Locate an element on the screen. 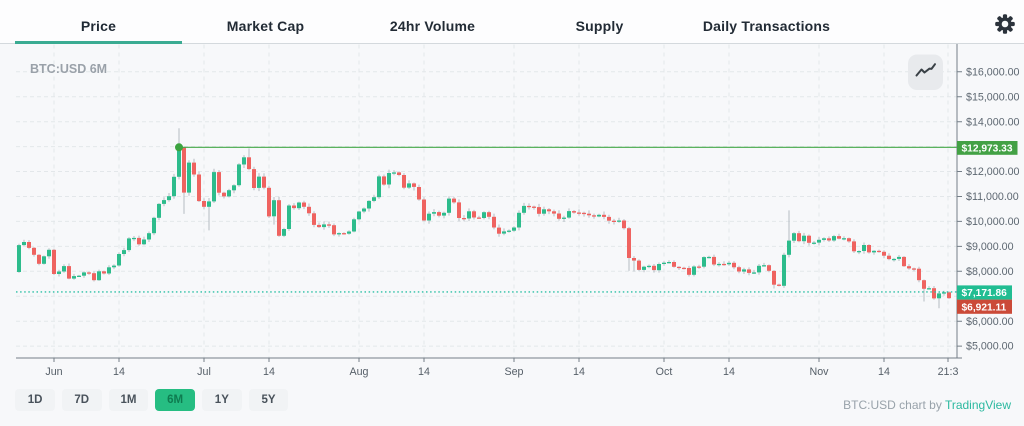  svg-text: Jul is located at coordinates (204, 372).